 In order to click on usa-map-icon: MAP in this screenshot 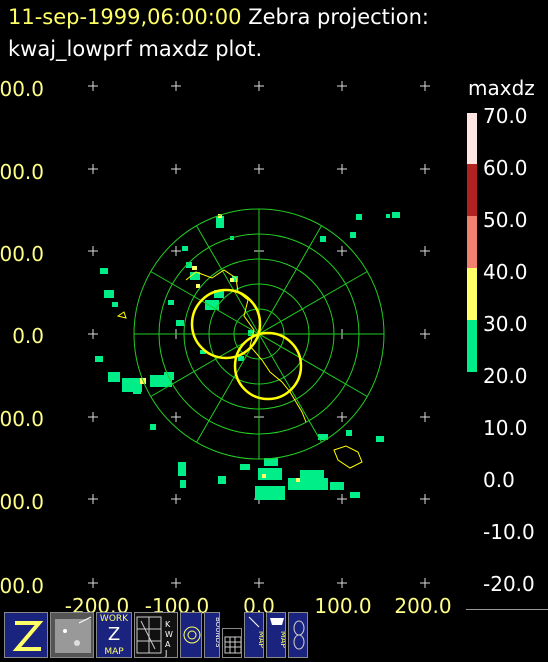, I will do `click(276, 635)`.